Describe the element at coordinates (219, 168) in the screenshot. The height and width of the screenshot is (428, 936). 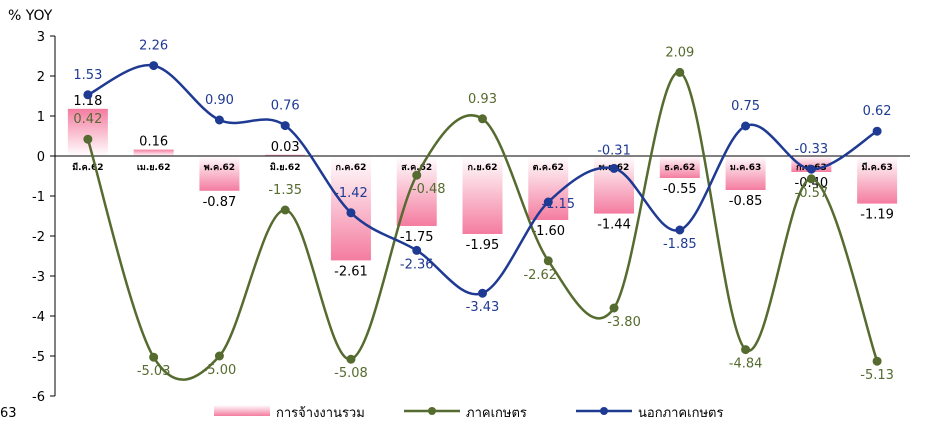
I see `category-label: พ.ค.62` at that location.